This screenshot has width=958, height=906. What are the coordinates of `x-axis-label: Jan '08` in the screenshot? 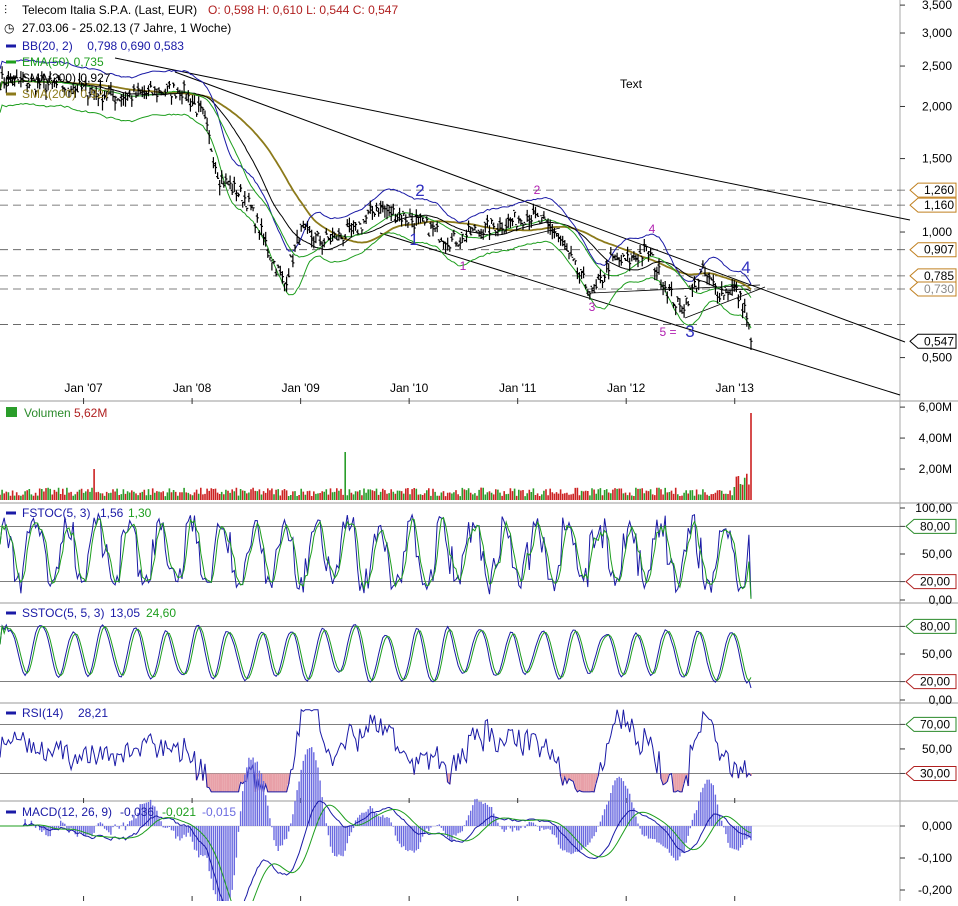 It's located at (192, 388).